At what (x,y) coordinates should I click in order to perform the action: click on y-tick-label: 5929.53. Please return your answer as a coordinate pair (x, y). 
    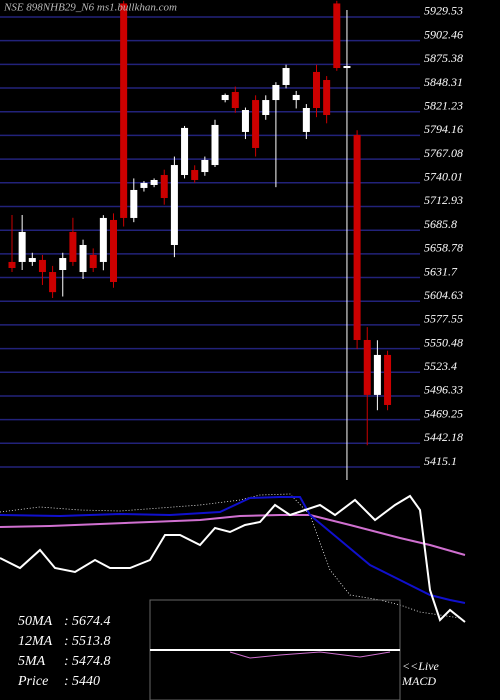
    Looking at the image, I should click on (443, 11).